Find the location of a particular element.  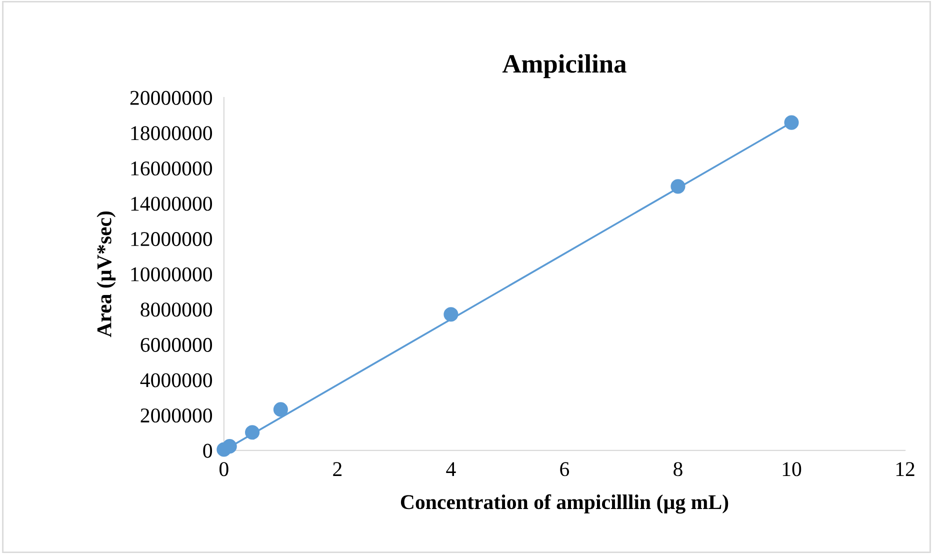

x-tick-label: 0 is located at coordinates (224, 469).